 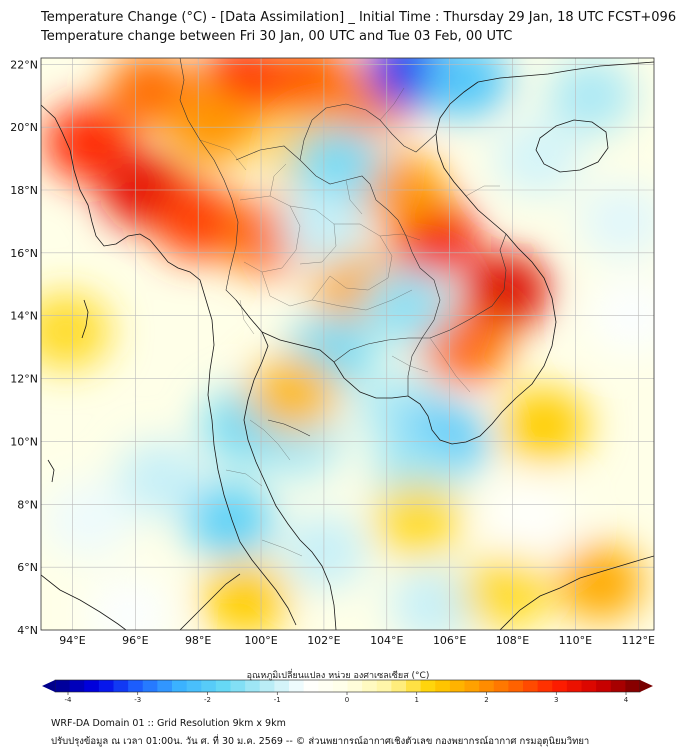 I want to click on lat-tick-label: 16°N, so click(x=24, y=253).